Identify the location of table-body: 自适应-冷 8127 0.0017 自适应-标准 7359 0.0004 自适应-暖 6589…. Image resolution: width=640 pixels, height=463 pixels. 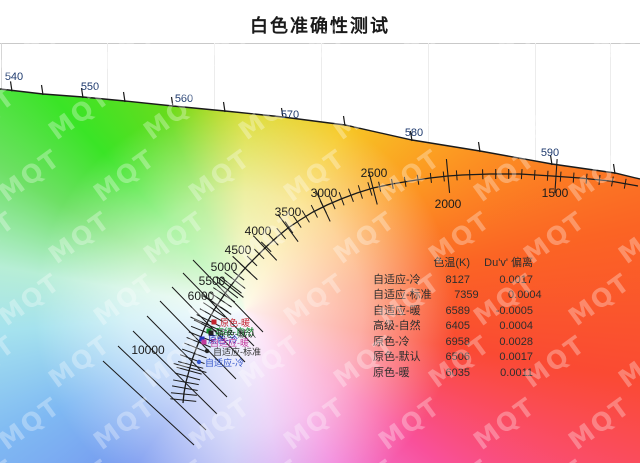
(457, 327).